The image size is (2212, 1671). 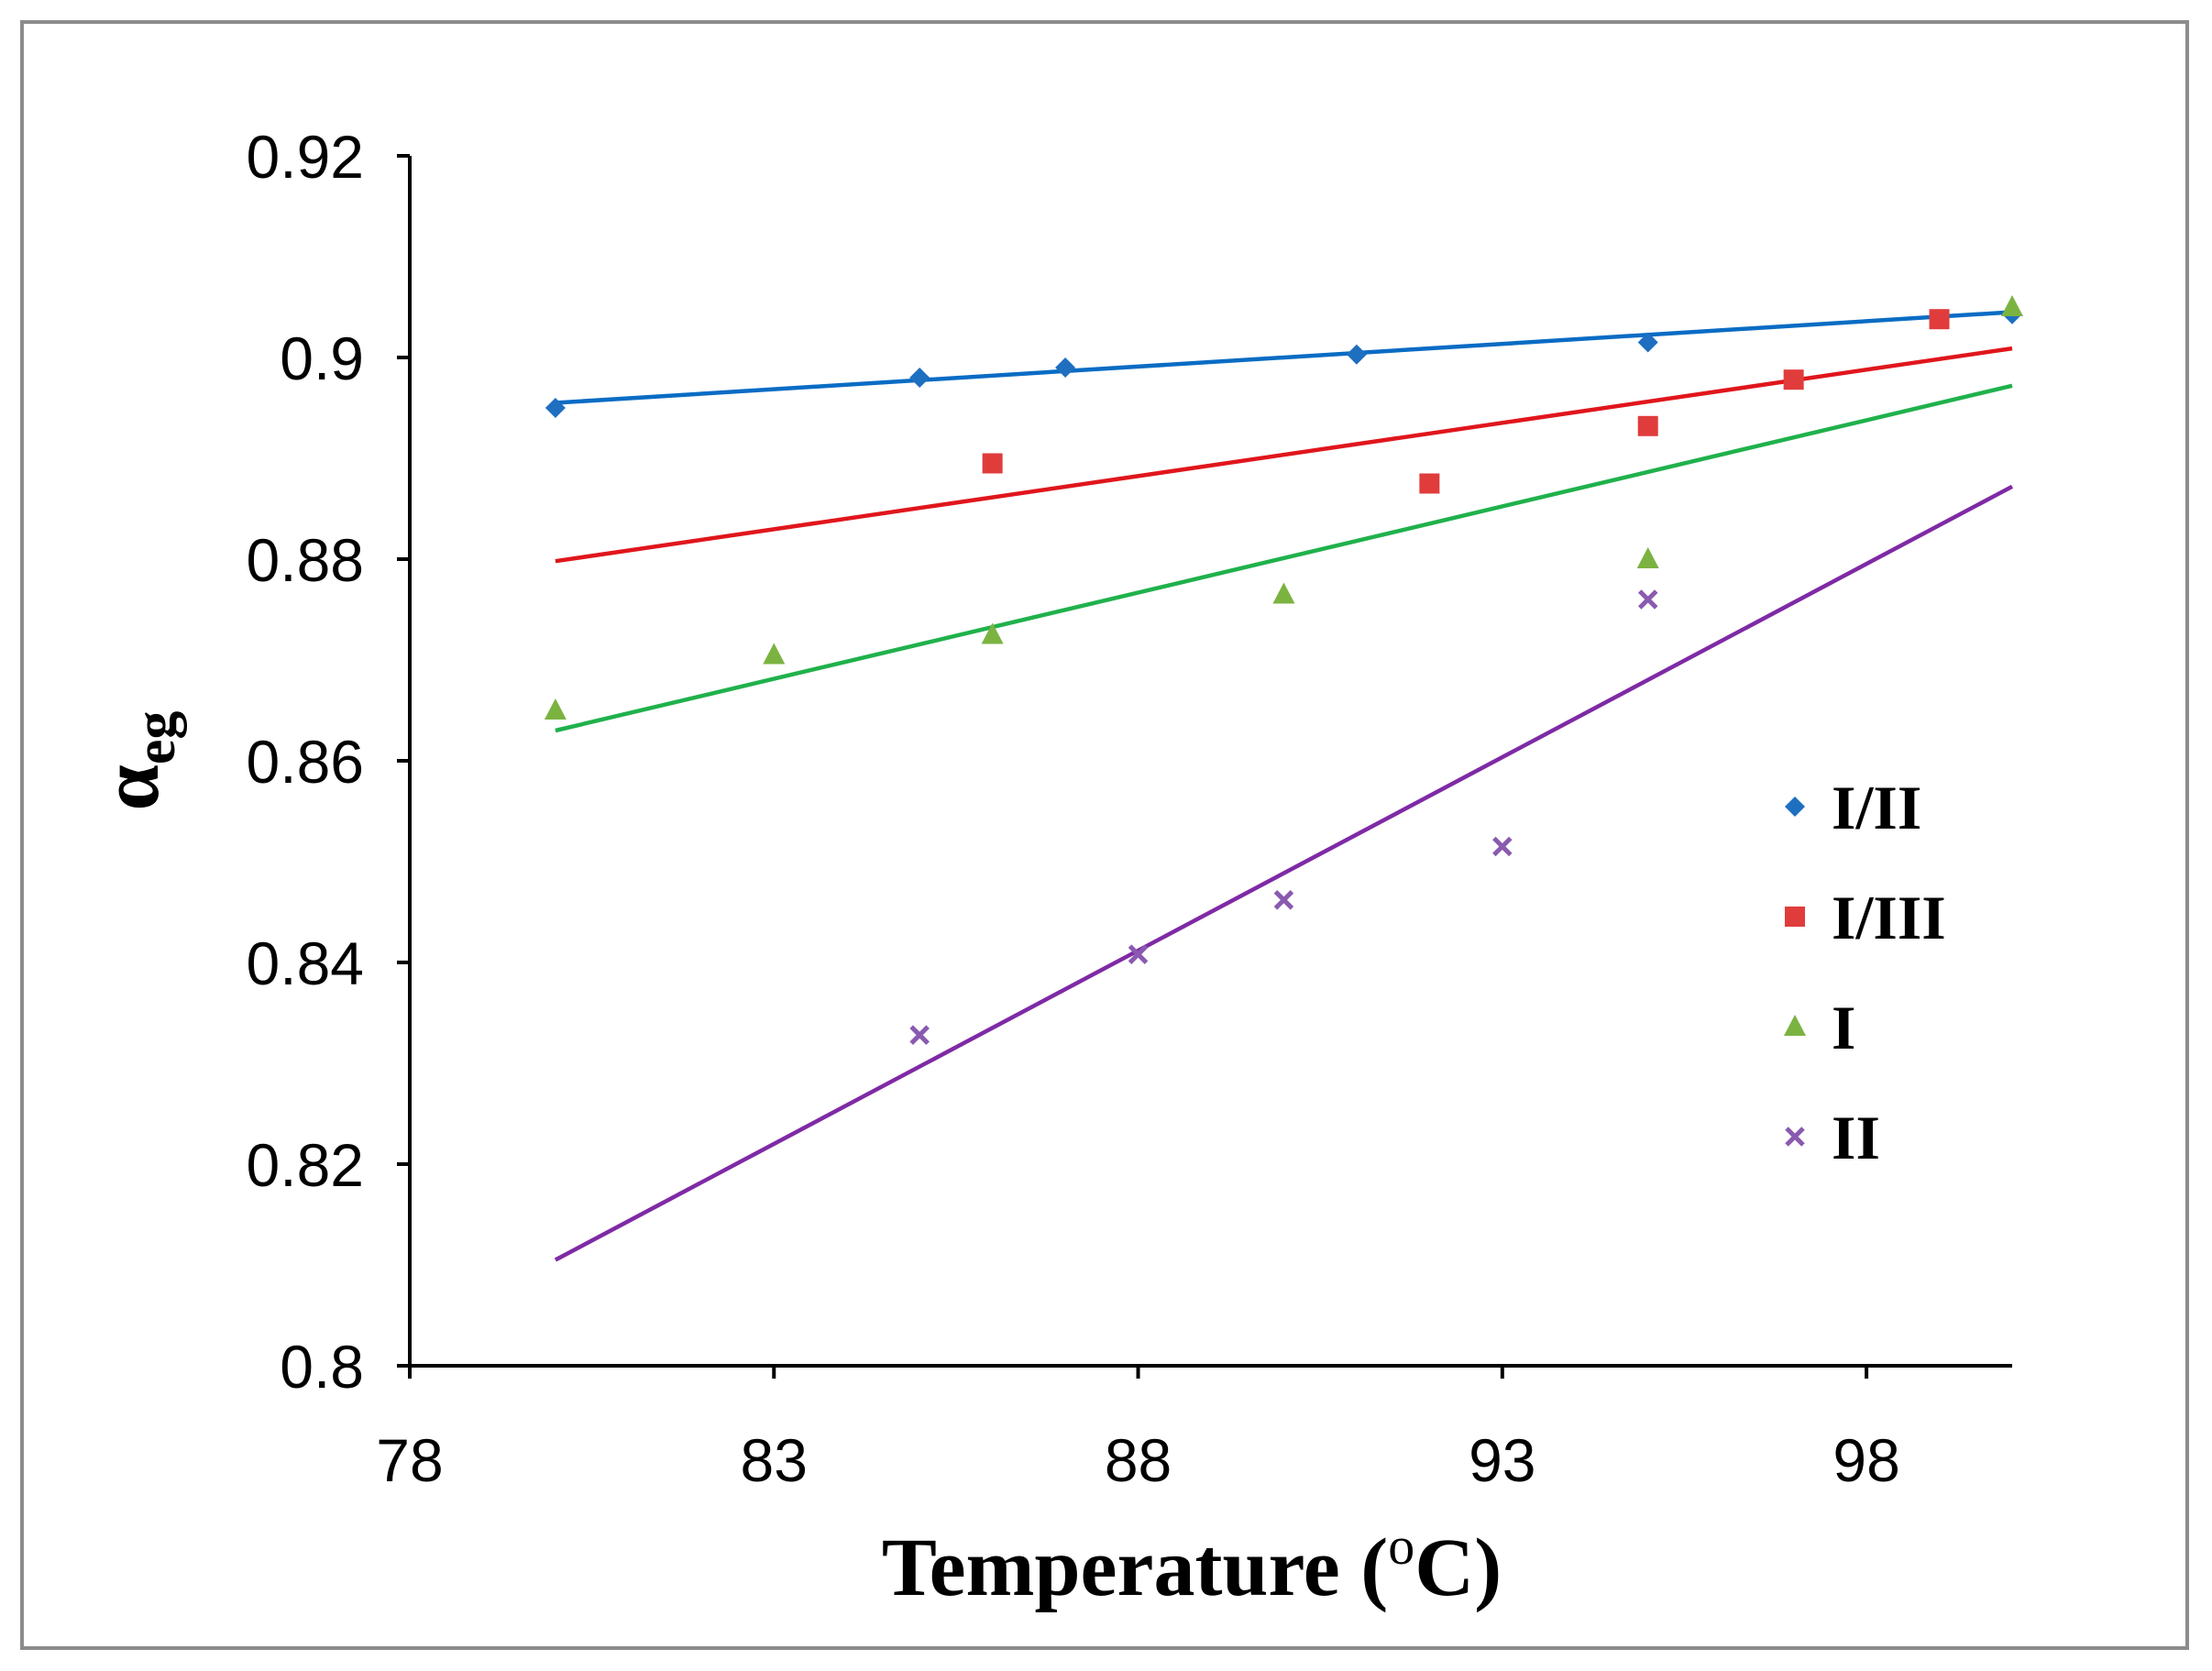 What do you see at coordinates (1284, 357) in the screenshot?
I see `trendline-i-ii` at bounding box center [1284, 357].